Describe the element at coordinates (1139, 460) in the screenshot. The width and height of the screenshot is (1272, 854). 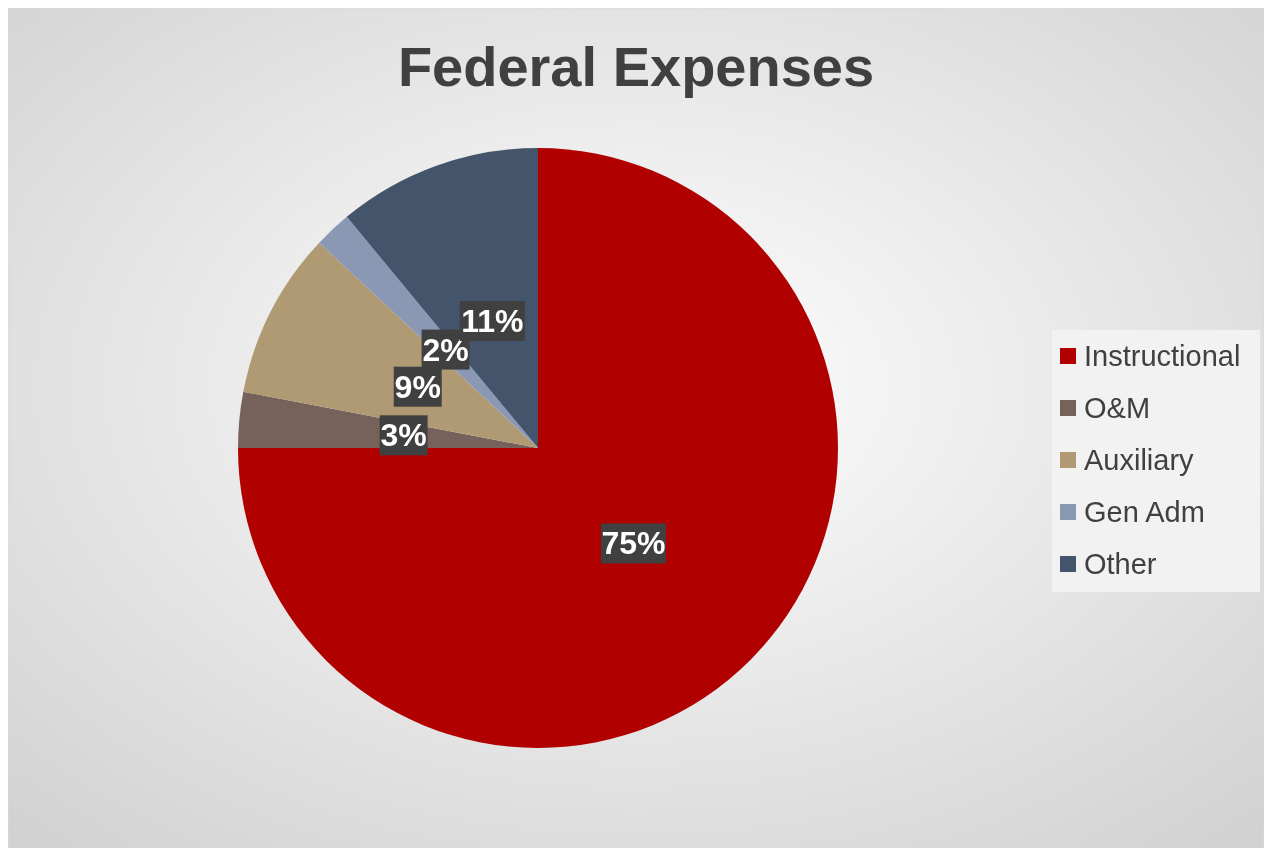
I see `legend-label: Auxiliary` at that location.